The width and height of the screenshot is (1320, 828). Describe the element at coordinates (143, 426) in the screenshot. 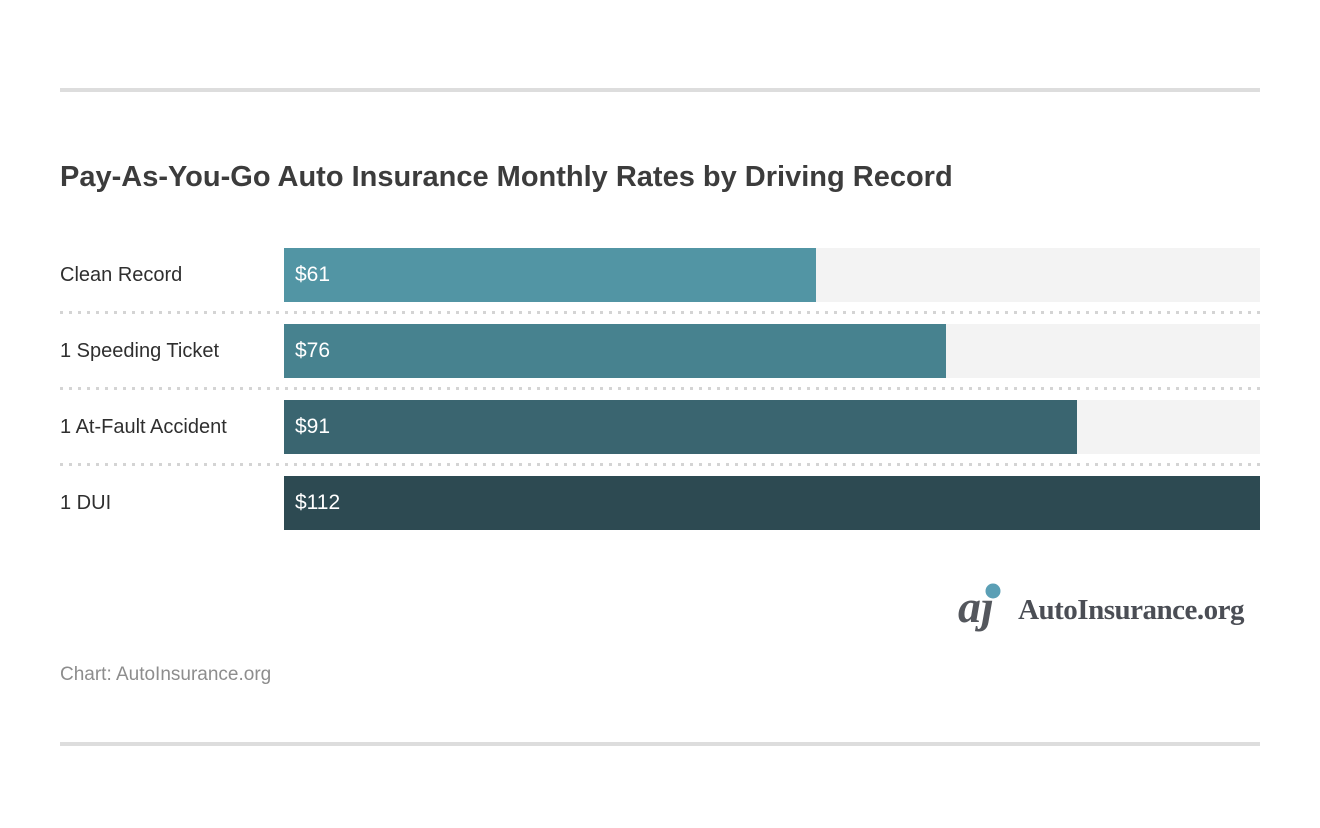

I see `category-label: 1 At-Fault Accident` at that location.